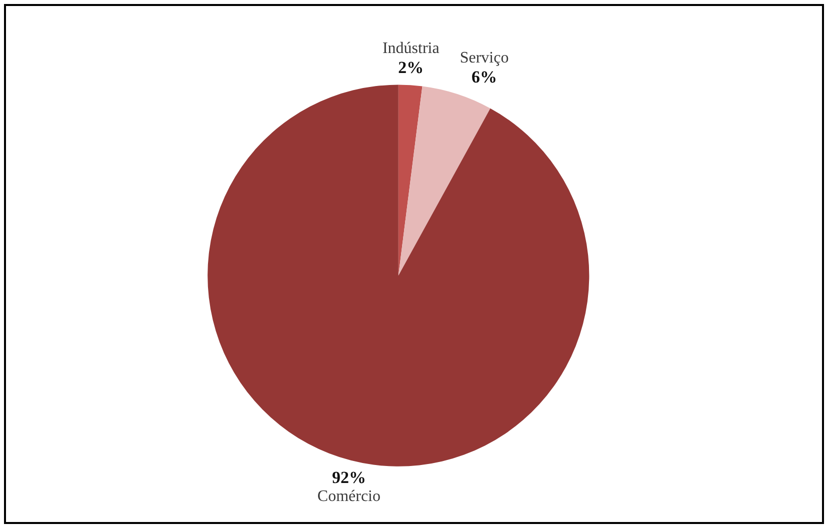  Describe the element at coordinates (349, 497) in the screenshot. I see `slice-label: Comércio` at that location.